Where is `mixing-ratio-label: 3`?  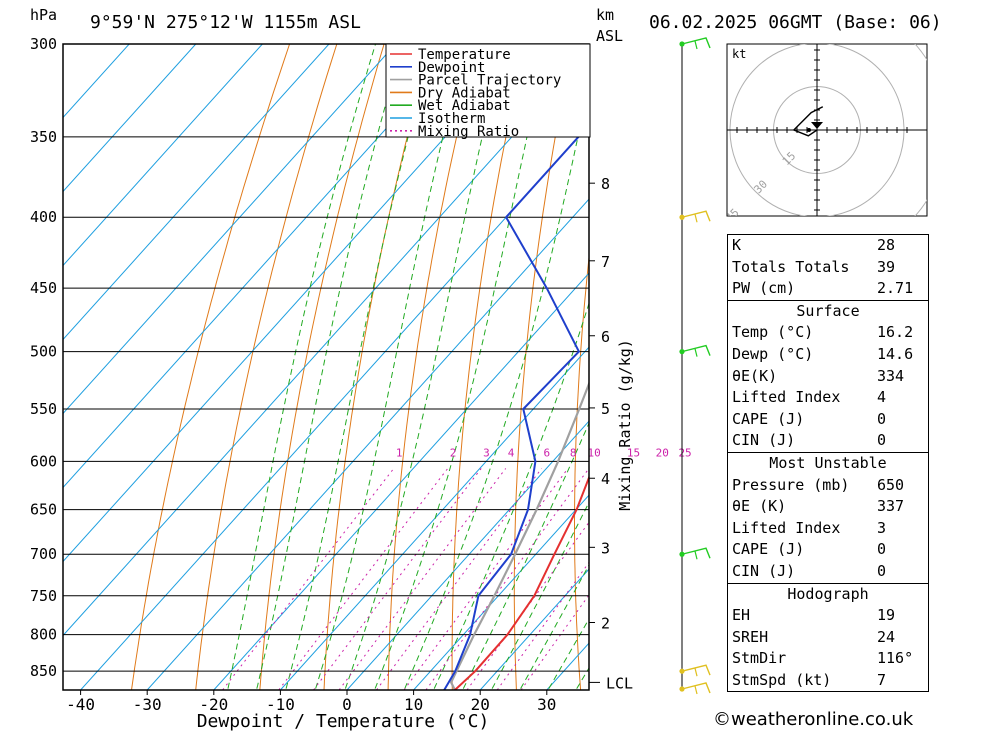
mixing-ratio-label: 3 is located at coordinates (486, 452).